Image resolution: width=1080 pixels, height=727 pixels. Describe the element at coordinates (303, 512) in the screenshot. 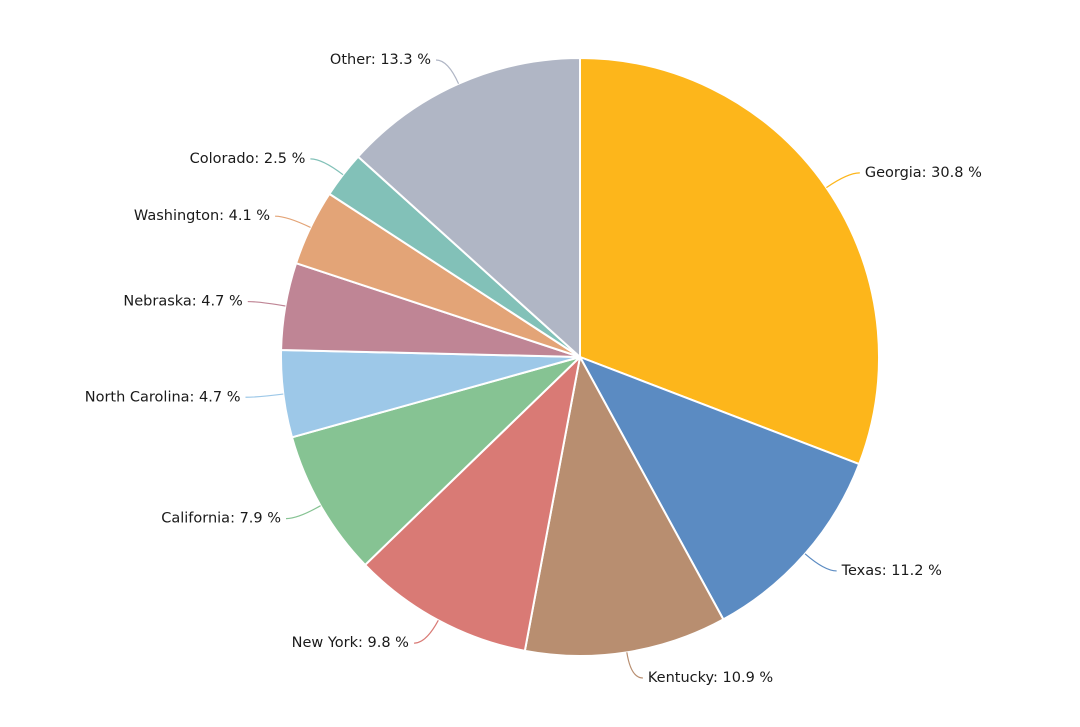

I see `leader-line-california` at that location.